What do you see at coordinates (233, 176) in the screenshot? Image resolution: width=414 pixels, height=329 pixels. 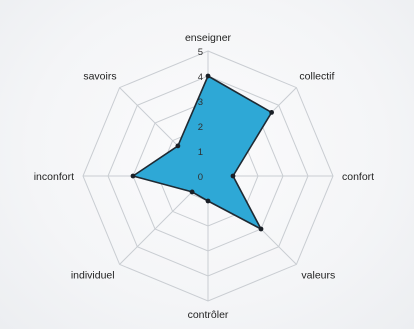 I see `data-point-confort` at bounding box center [233, 176].